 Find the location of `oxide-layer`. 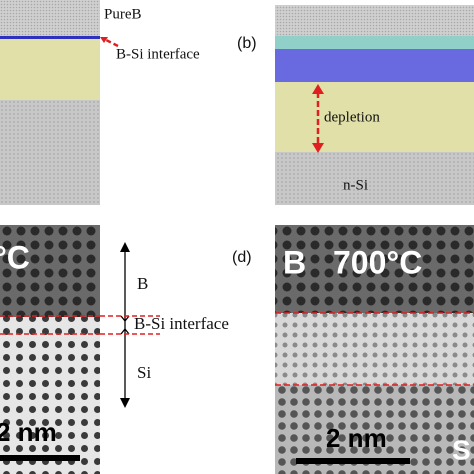

oxide-layer is located at coordinates (374, 42).